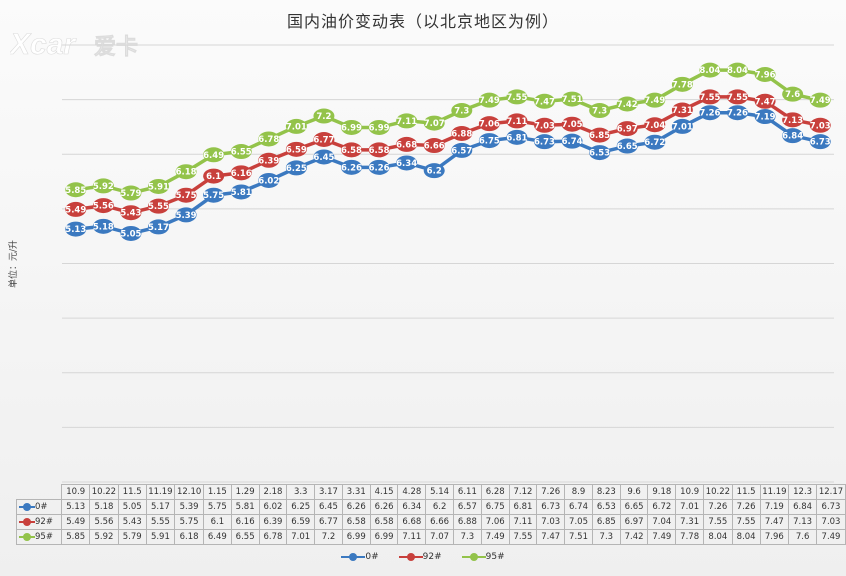 This screenshot has height=576, width=846. What do you see at coordinates (746, 492) in the screenshot?
I see `x-tick-label: 11.5` at bounding box center [746, 492].